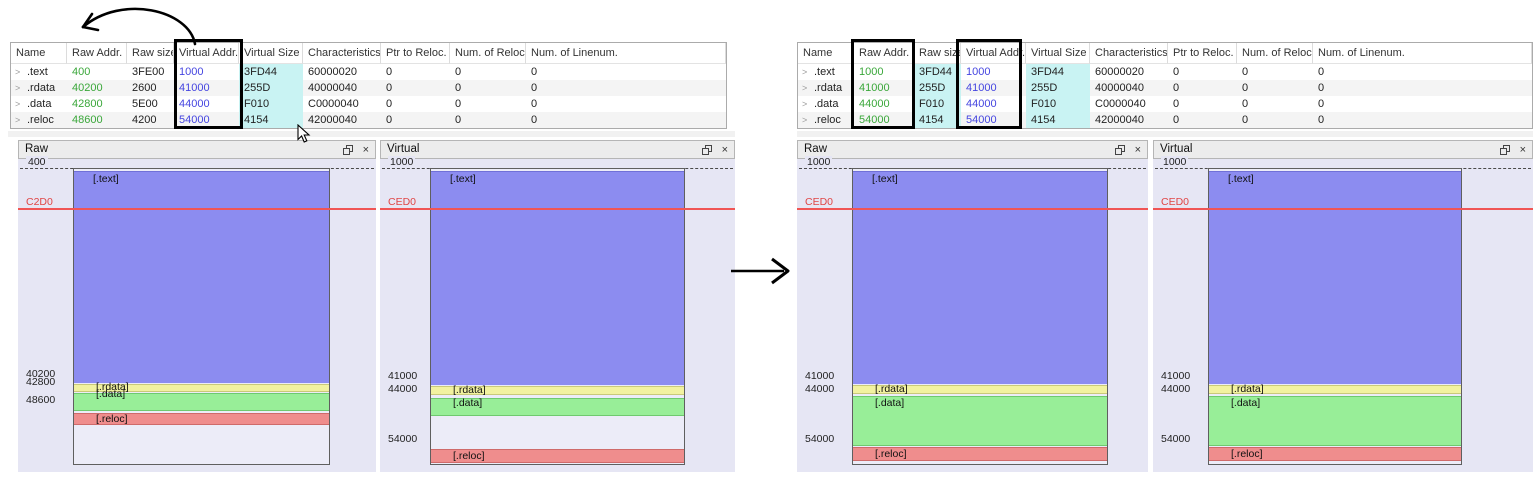 This screenshot has width=1536, height=492. I want to click on raw-size-value: 3FD44, so click(937, 72).